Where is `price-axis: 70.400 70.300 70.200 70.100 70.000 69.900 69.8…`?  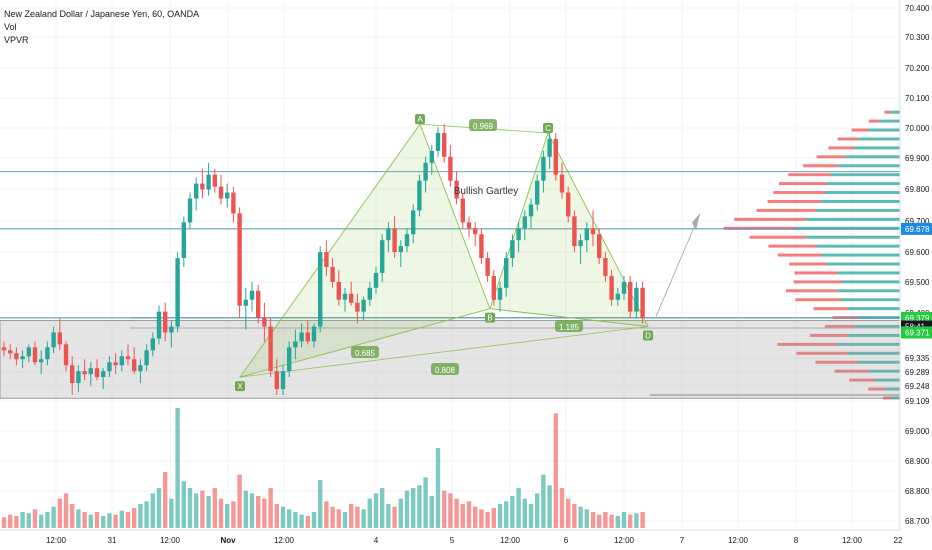
price-axis: 70.400 70.300 70.200 70.100 70.000 69.900 69.8… is located at coordinates (915, 275).